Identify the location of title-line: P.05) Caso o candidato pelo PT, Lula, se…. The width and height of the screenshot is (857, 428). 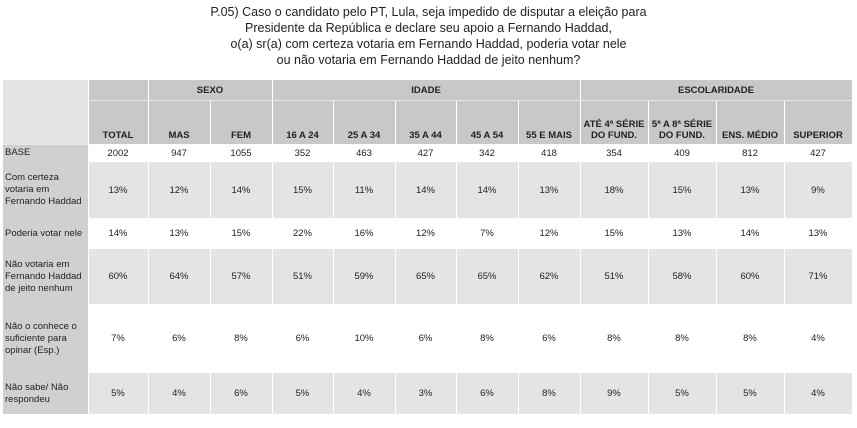
(428, 12).